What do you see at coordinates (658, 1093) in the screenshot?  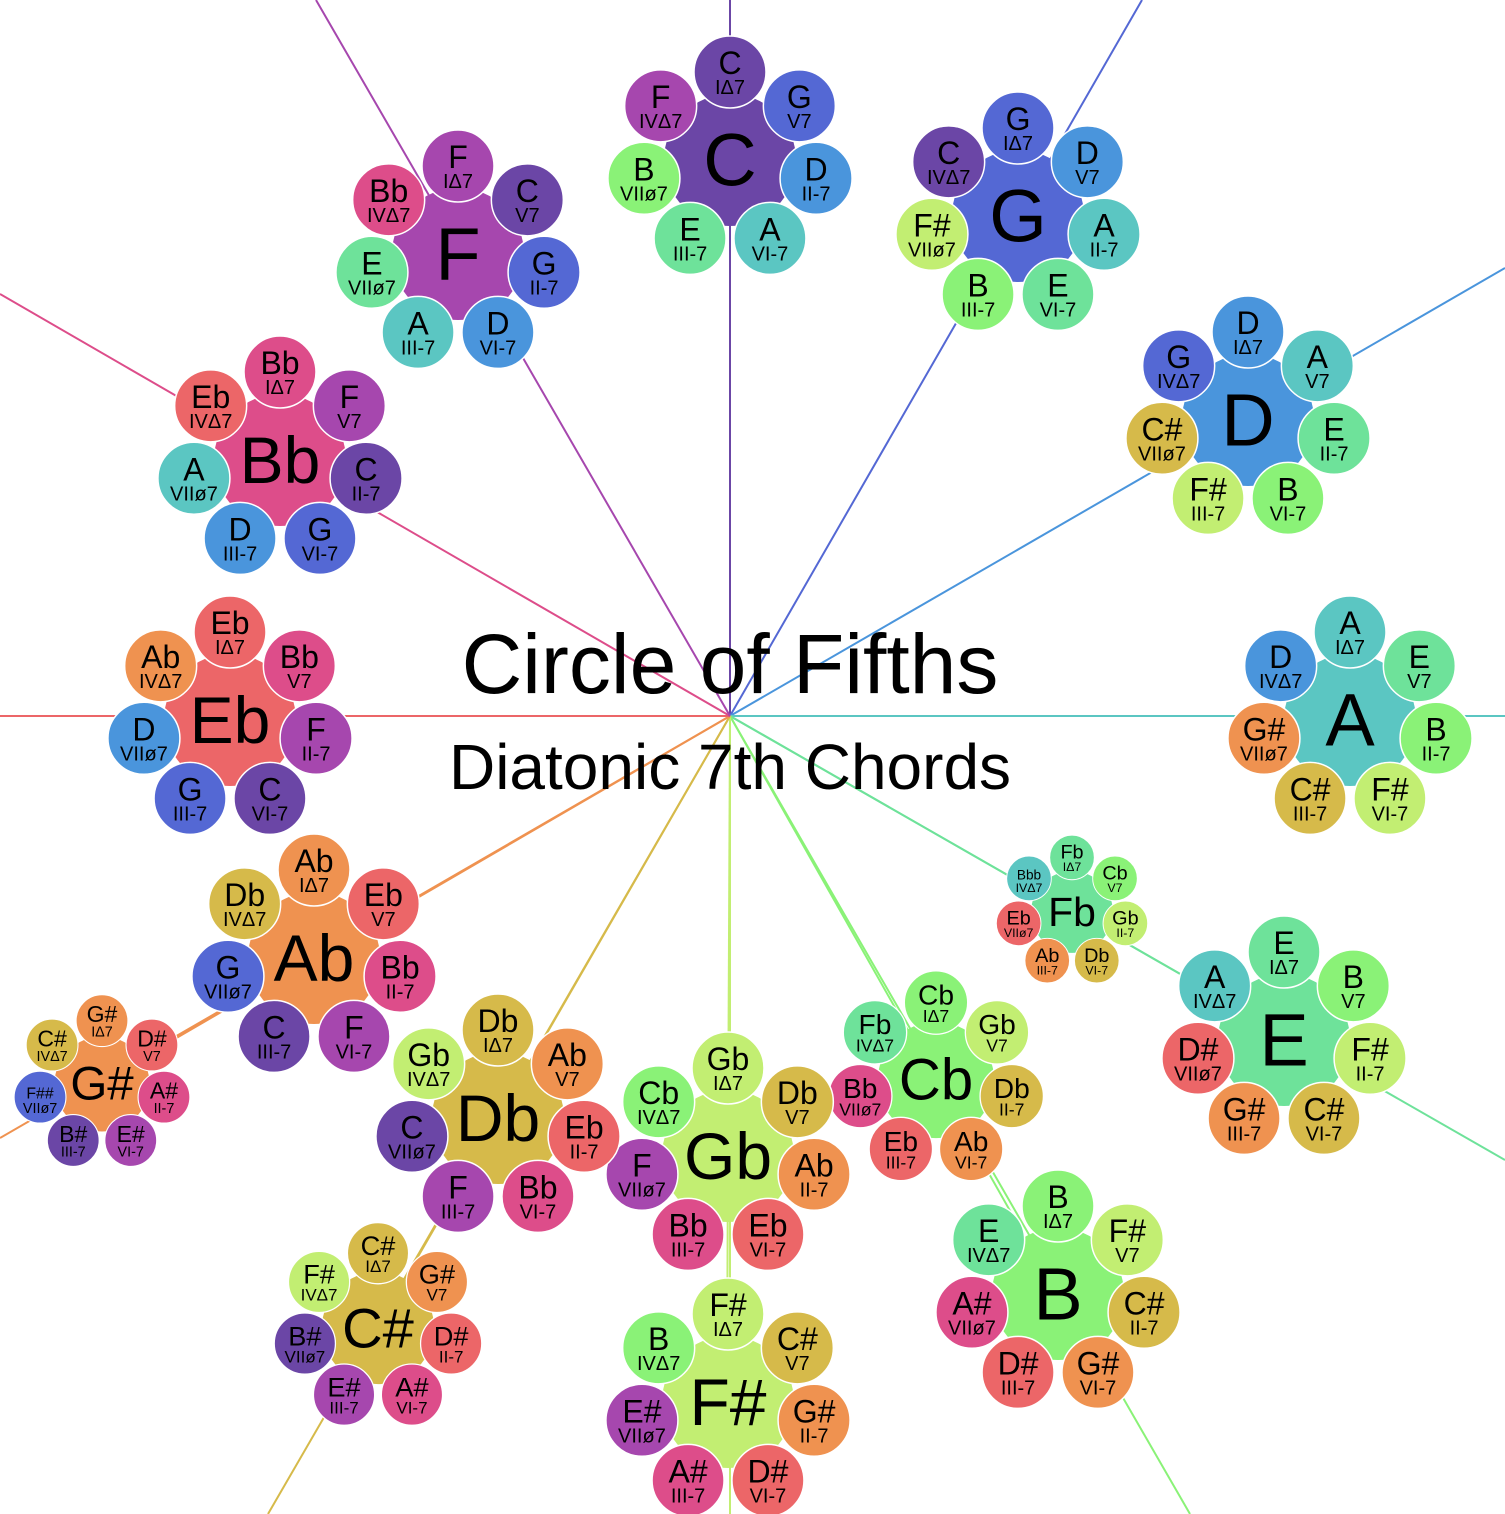 I see `chord-note-label: Cb` at bounding box center [658, 1093].